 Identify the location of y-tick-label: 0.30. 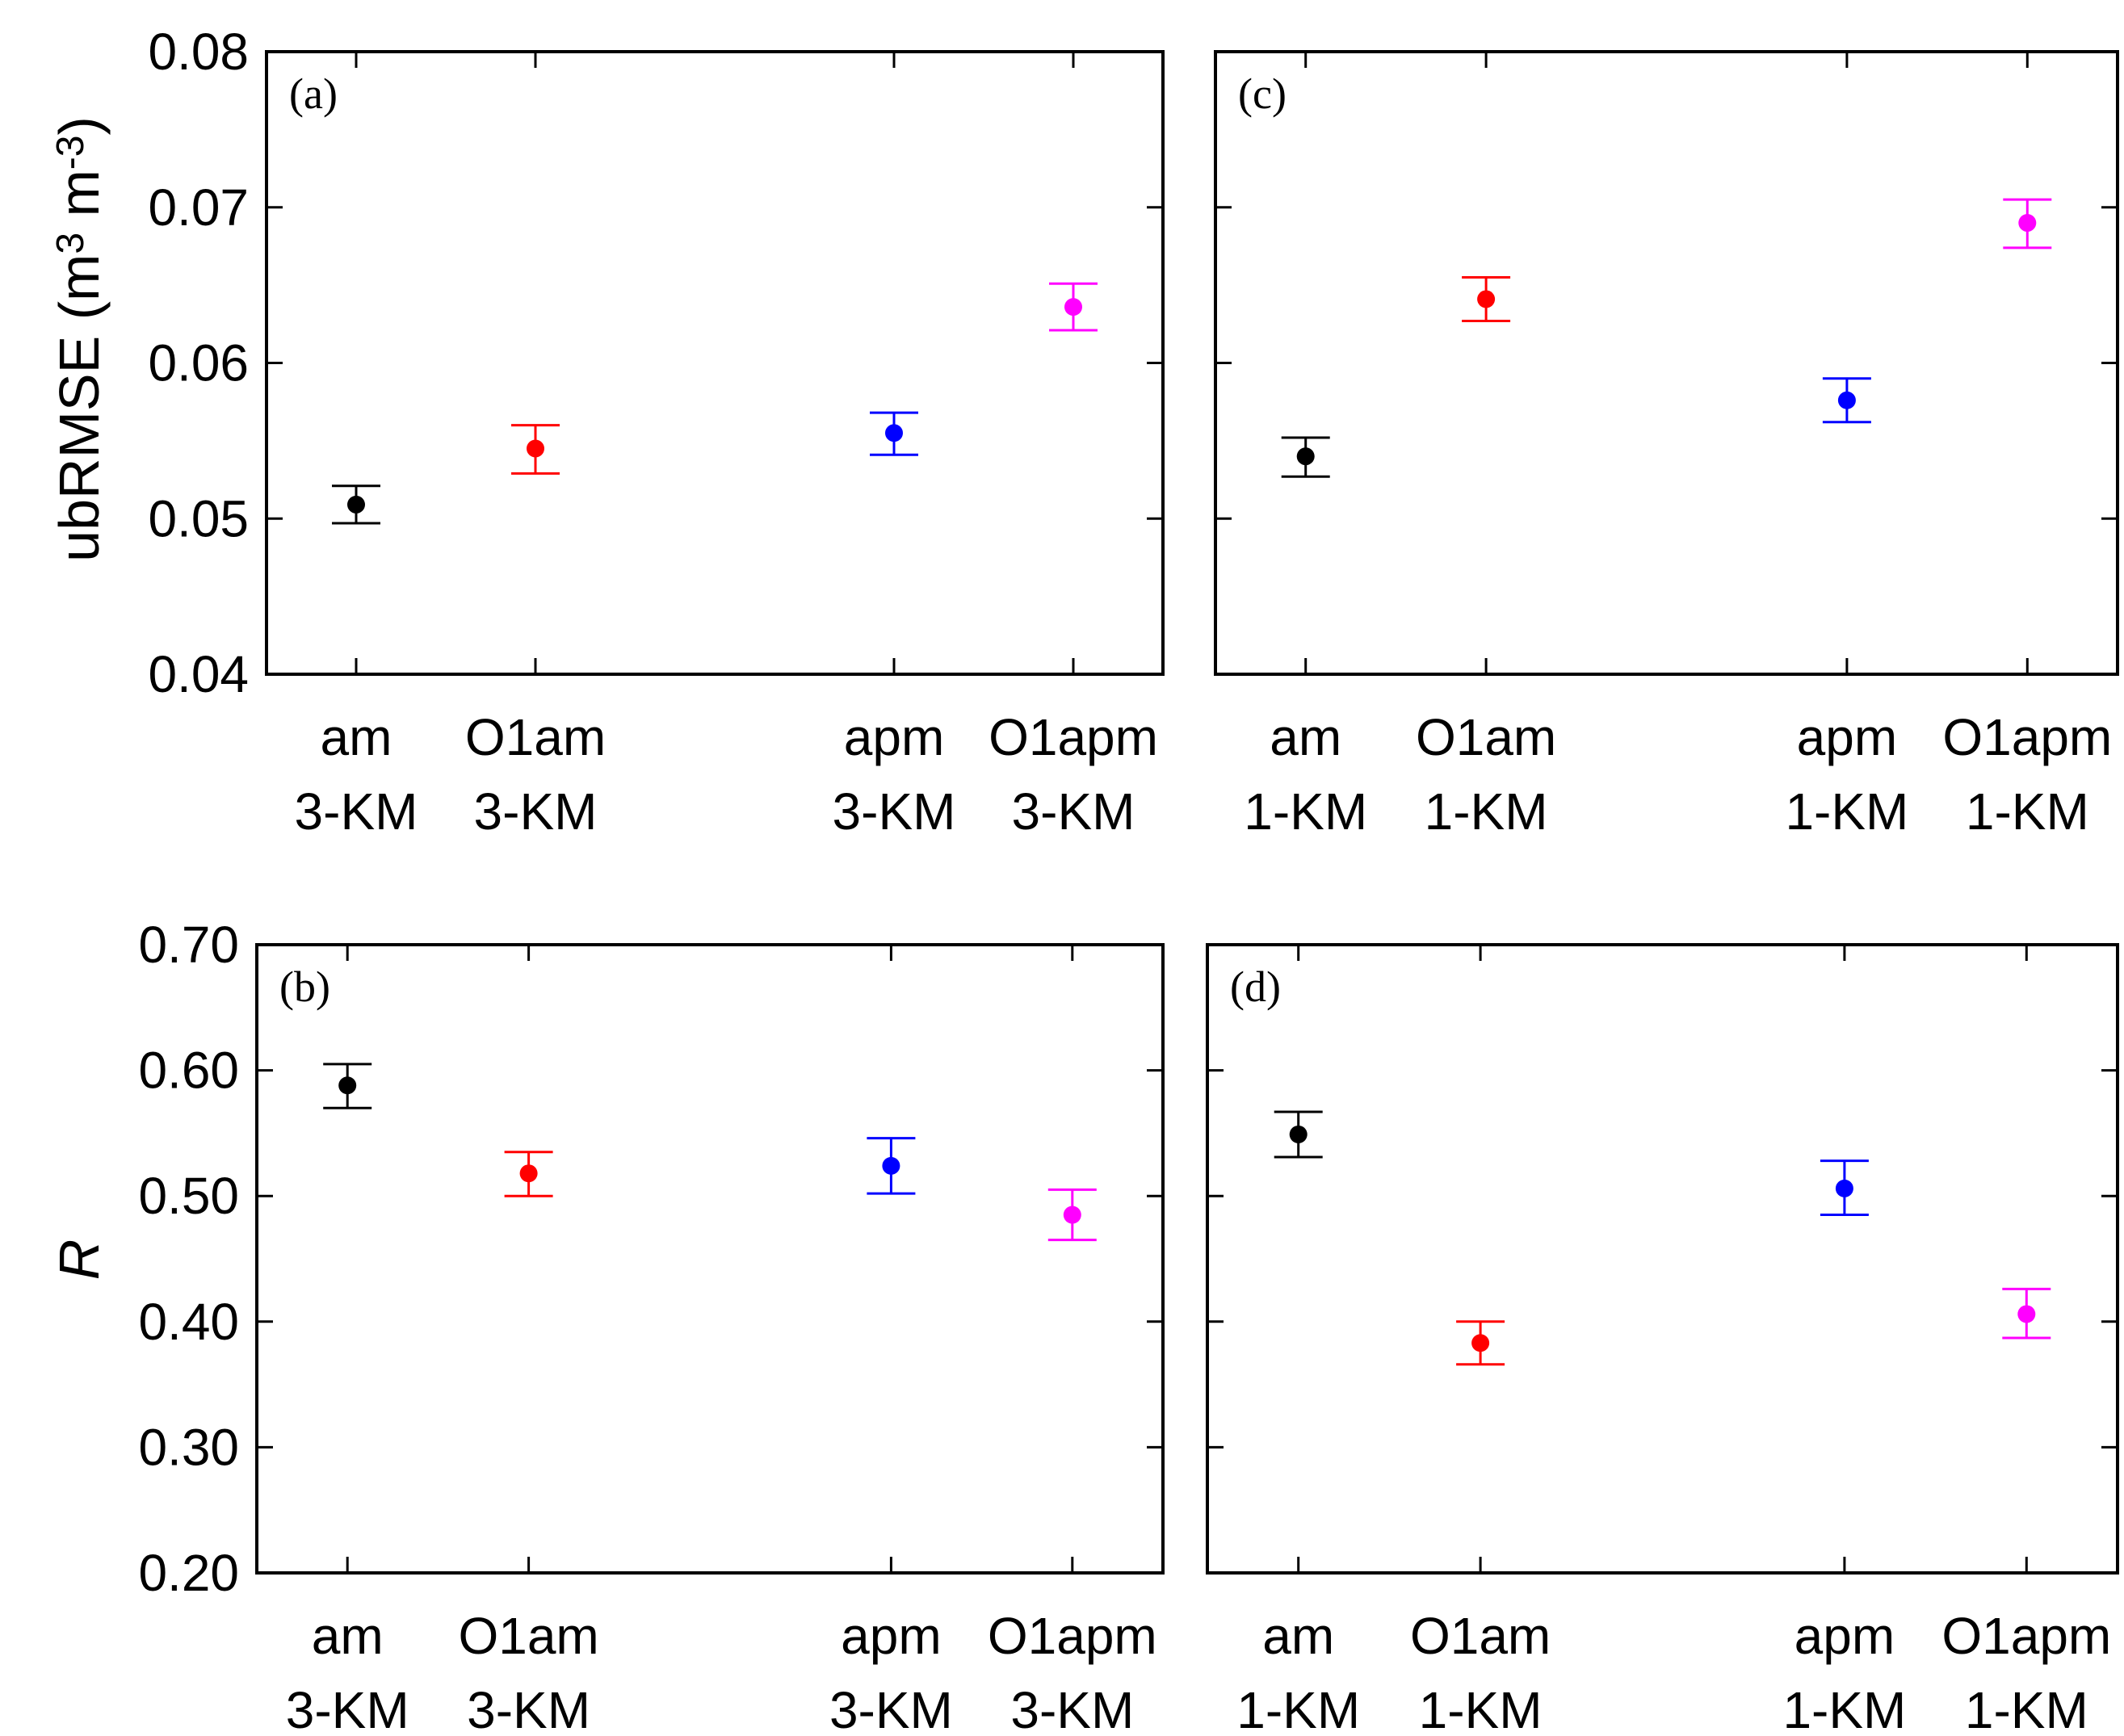
(188, 1447).